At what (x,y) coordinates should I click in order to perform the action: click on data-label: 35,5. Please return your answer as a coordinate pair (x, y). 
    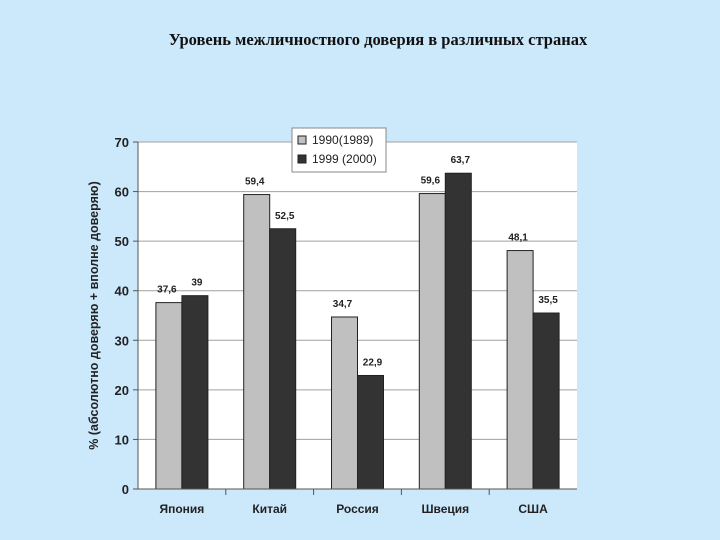
    Looking at the image, I should click on (548, 300).